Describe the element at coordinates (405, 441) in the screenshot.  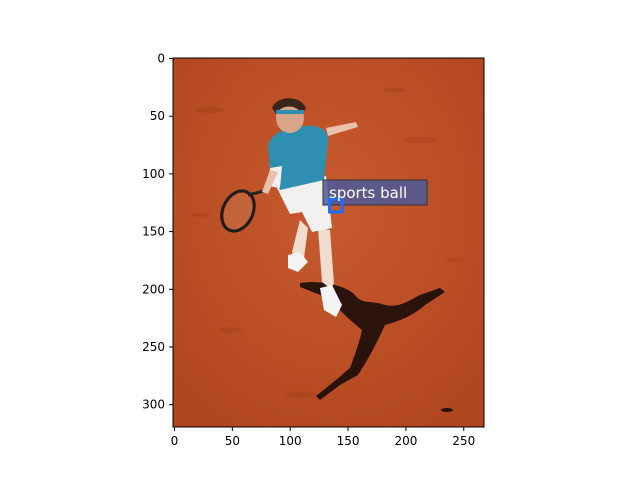
I see `x-tick-label: 200` at that location.